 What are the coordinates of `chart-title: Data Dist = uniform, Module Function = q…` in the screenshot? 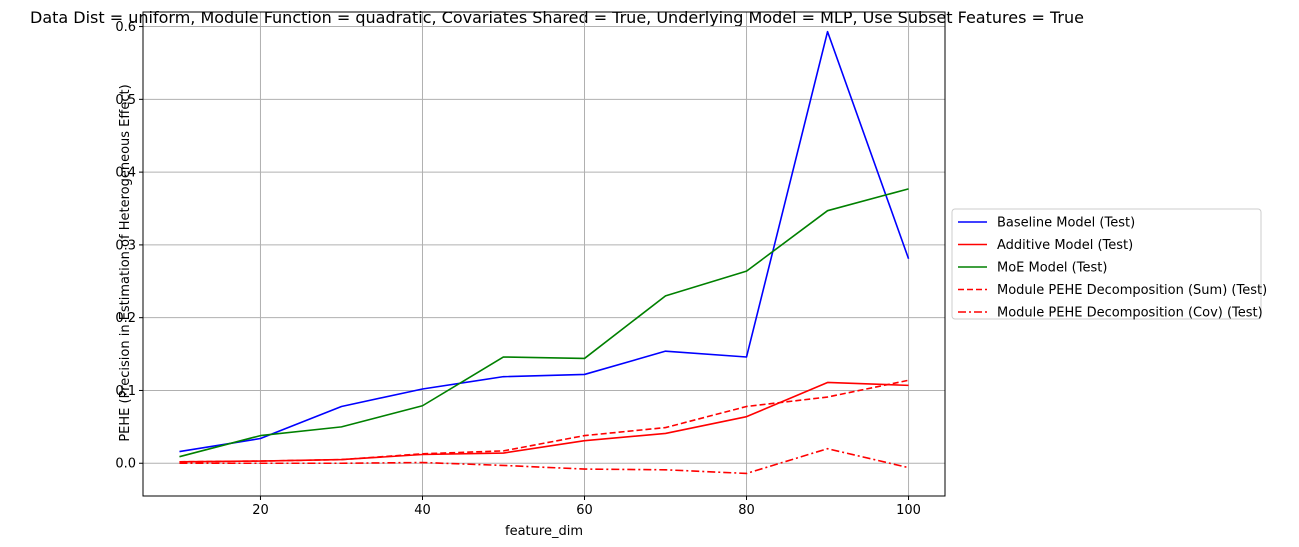 It's located at (557, 17).